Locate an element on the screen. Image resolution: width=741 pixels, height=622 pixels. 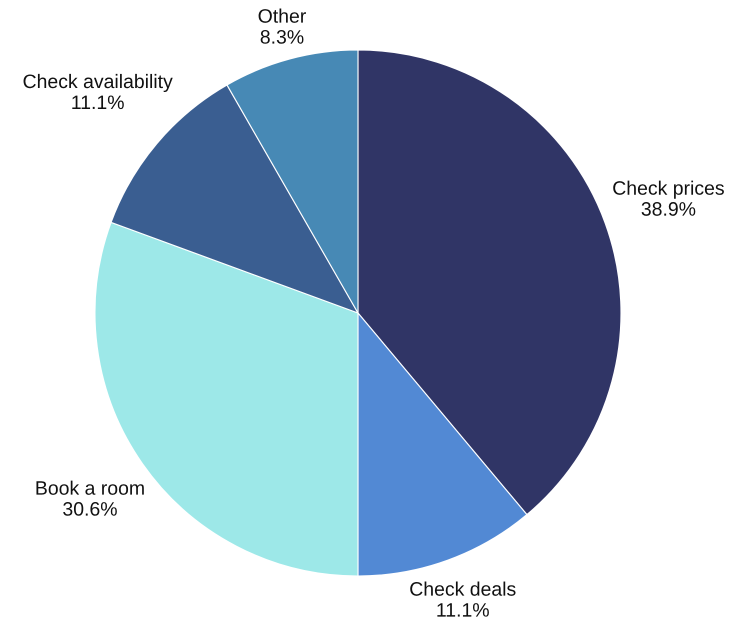
data-label: 8.3% is located at coordinates (282, 37).